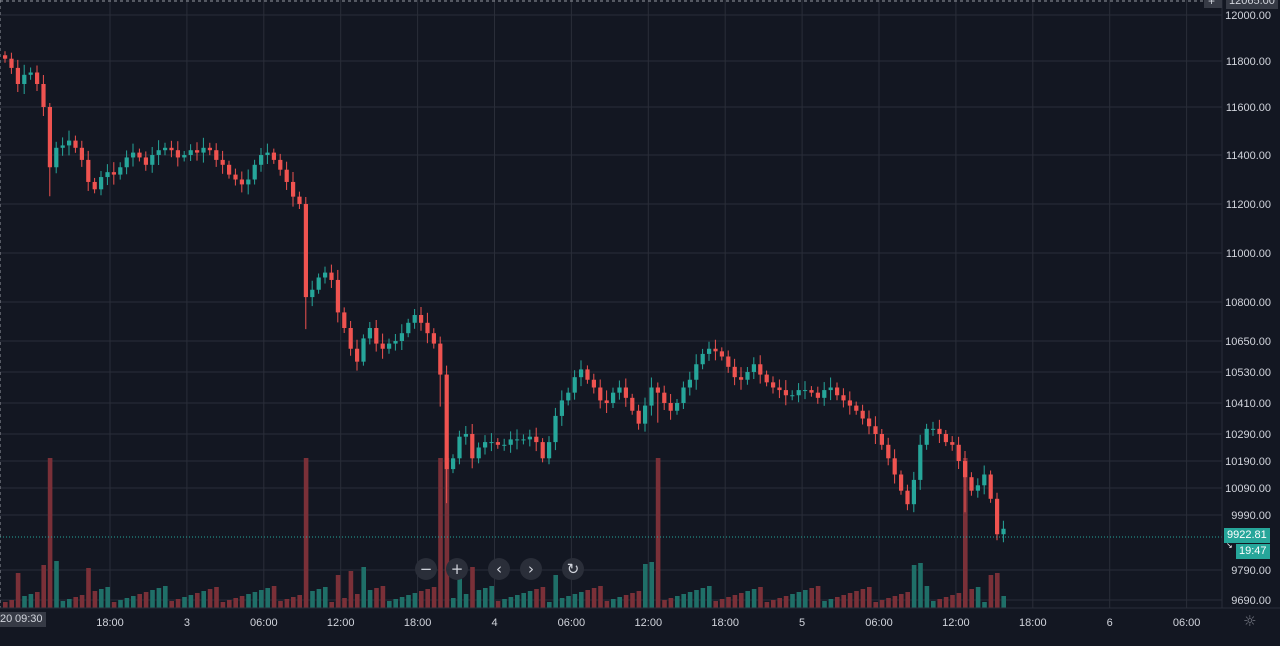 This screenshot has height=646, width=1280. Describe the element at coordinates (573, 569) in the screenshot. I see `reset-chart-button: ↻` at that location.